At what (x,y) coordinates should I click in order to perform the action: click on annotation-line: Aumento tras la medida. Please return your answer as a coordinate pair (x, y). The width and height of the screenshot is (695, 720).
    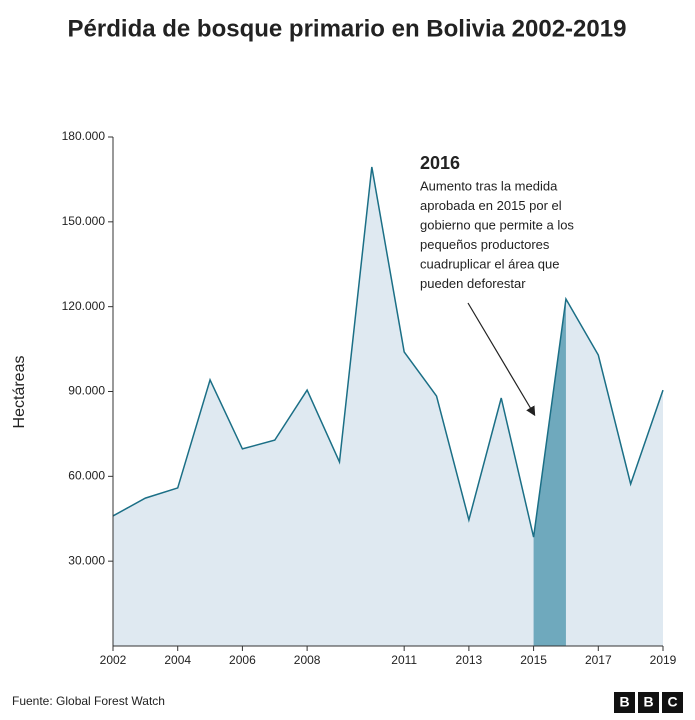
    Looking at the image, I should click on (489, 185).